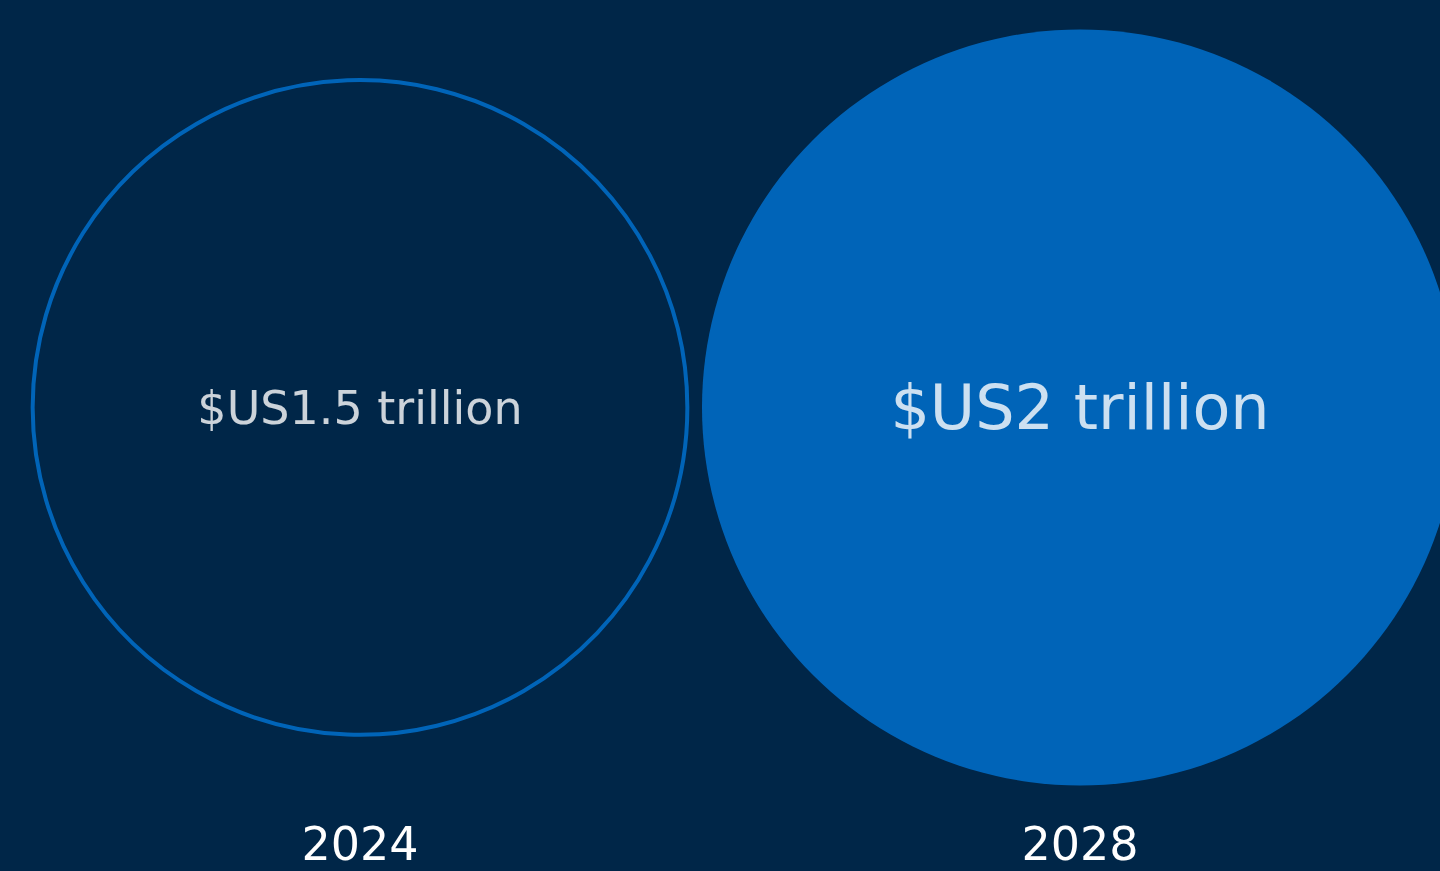 This screenshot has height=871, width=1440. I want to click on category-label: 2024, so click(360, 844).